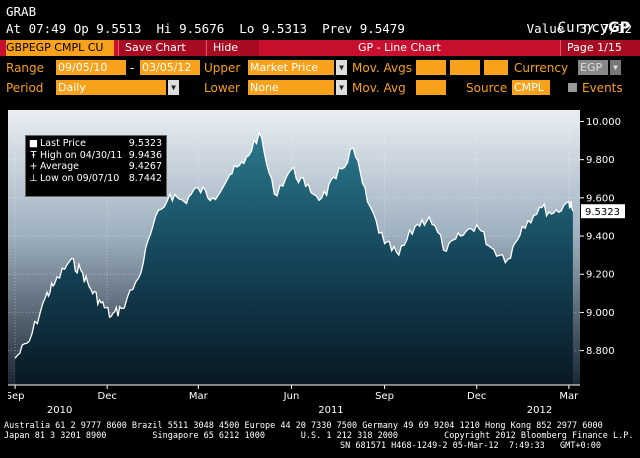 Image resolution: width=640 pixels, height=458 pixels. I want to click on high-marker-icon: Ŧ, so click(33, 155).